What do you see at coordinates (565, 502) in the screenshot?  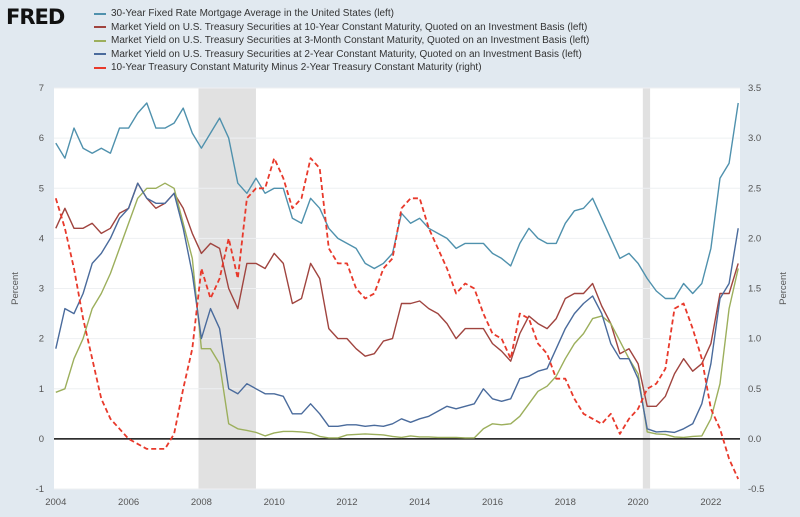 I see `x-tick-label: 2018` at bounding box center [565, 502].